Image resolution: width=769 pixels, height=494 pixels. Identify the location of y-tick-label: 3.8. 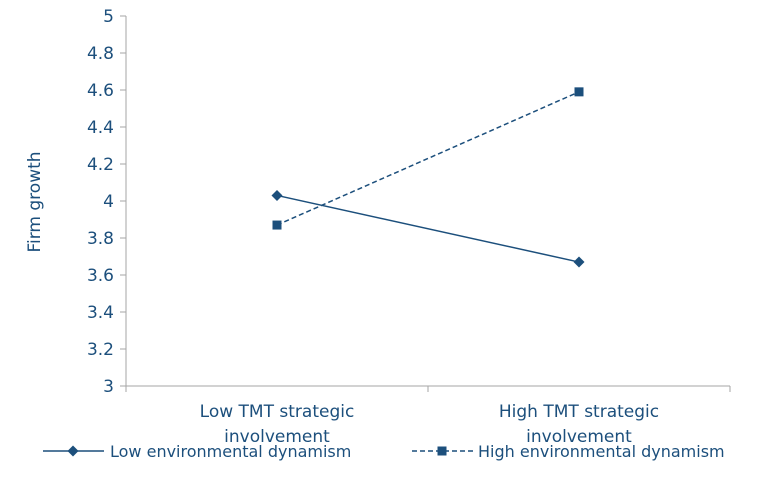
(100, 239).